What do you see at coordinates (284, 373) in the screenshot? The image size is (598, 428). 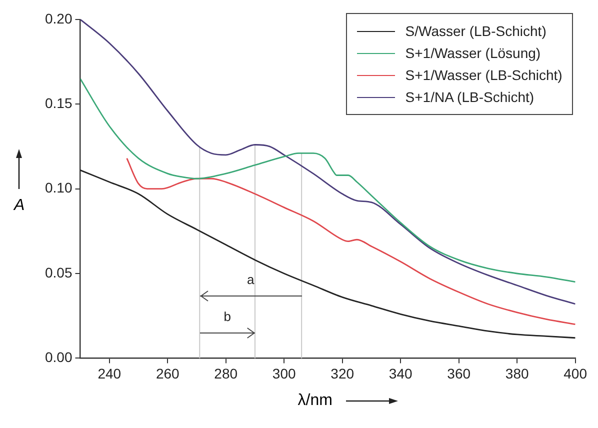 I see `x-tick-label: 300` at bounding box center [284, 373].